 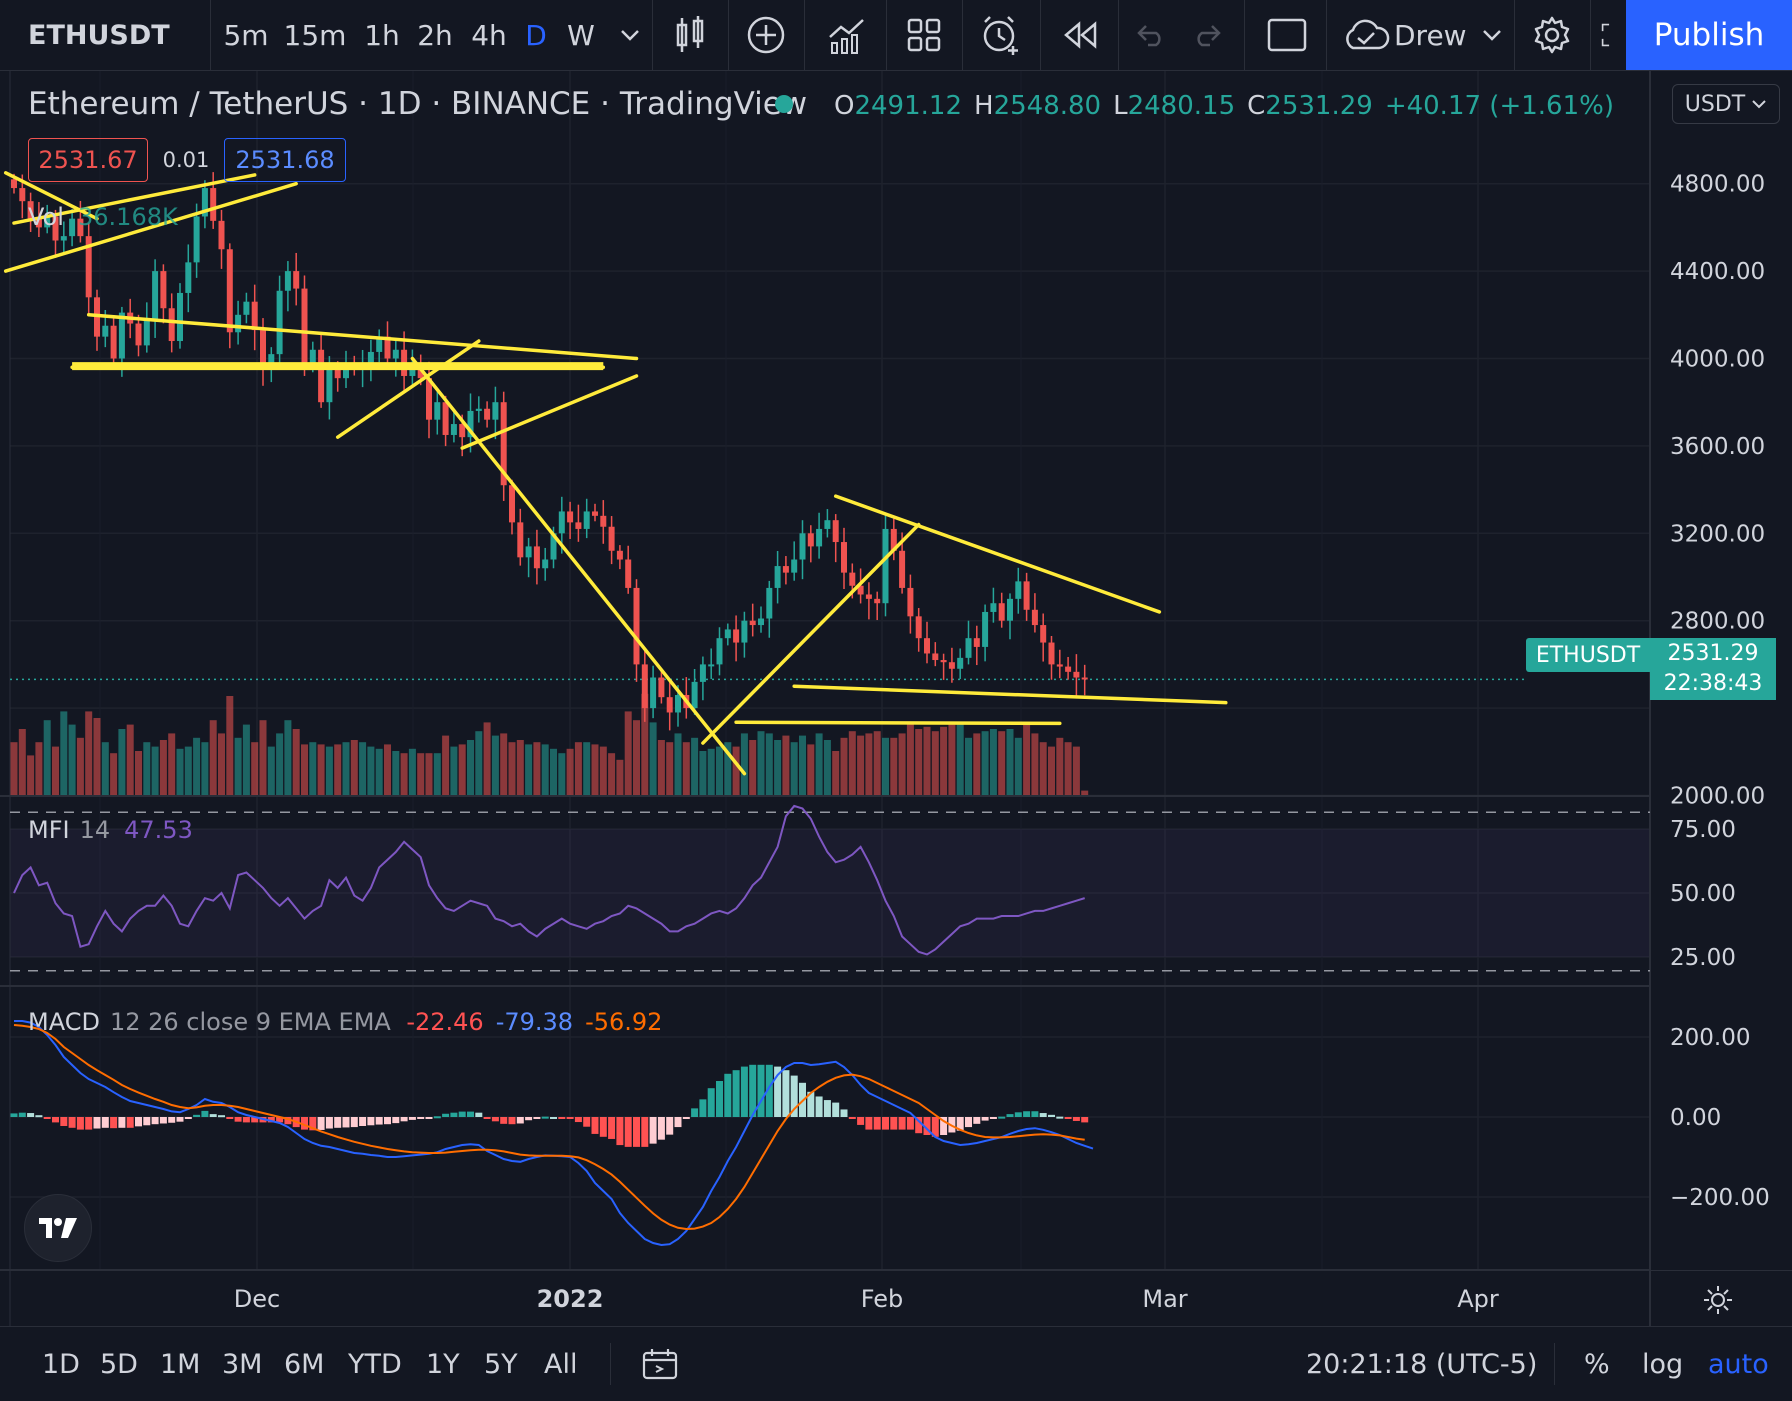 I want to click on replay-rewind-icon, so click(x=1081, y=35).